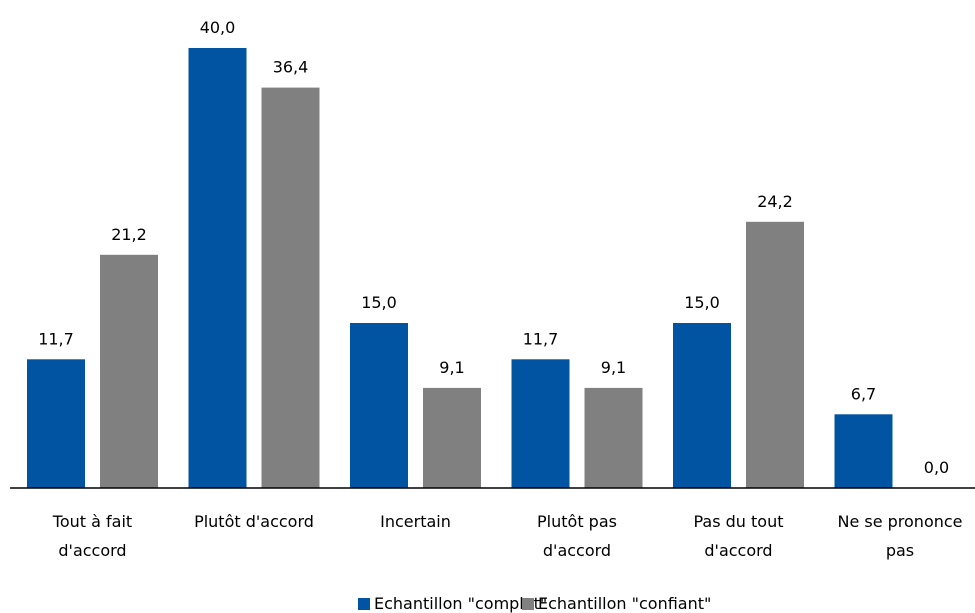 The image size is (975, 613). I want to click on value-label-complet-4: 15,0, so click(702, 302).